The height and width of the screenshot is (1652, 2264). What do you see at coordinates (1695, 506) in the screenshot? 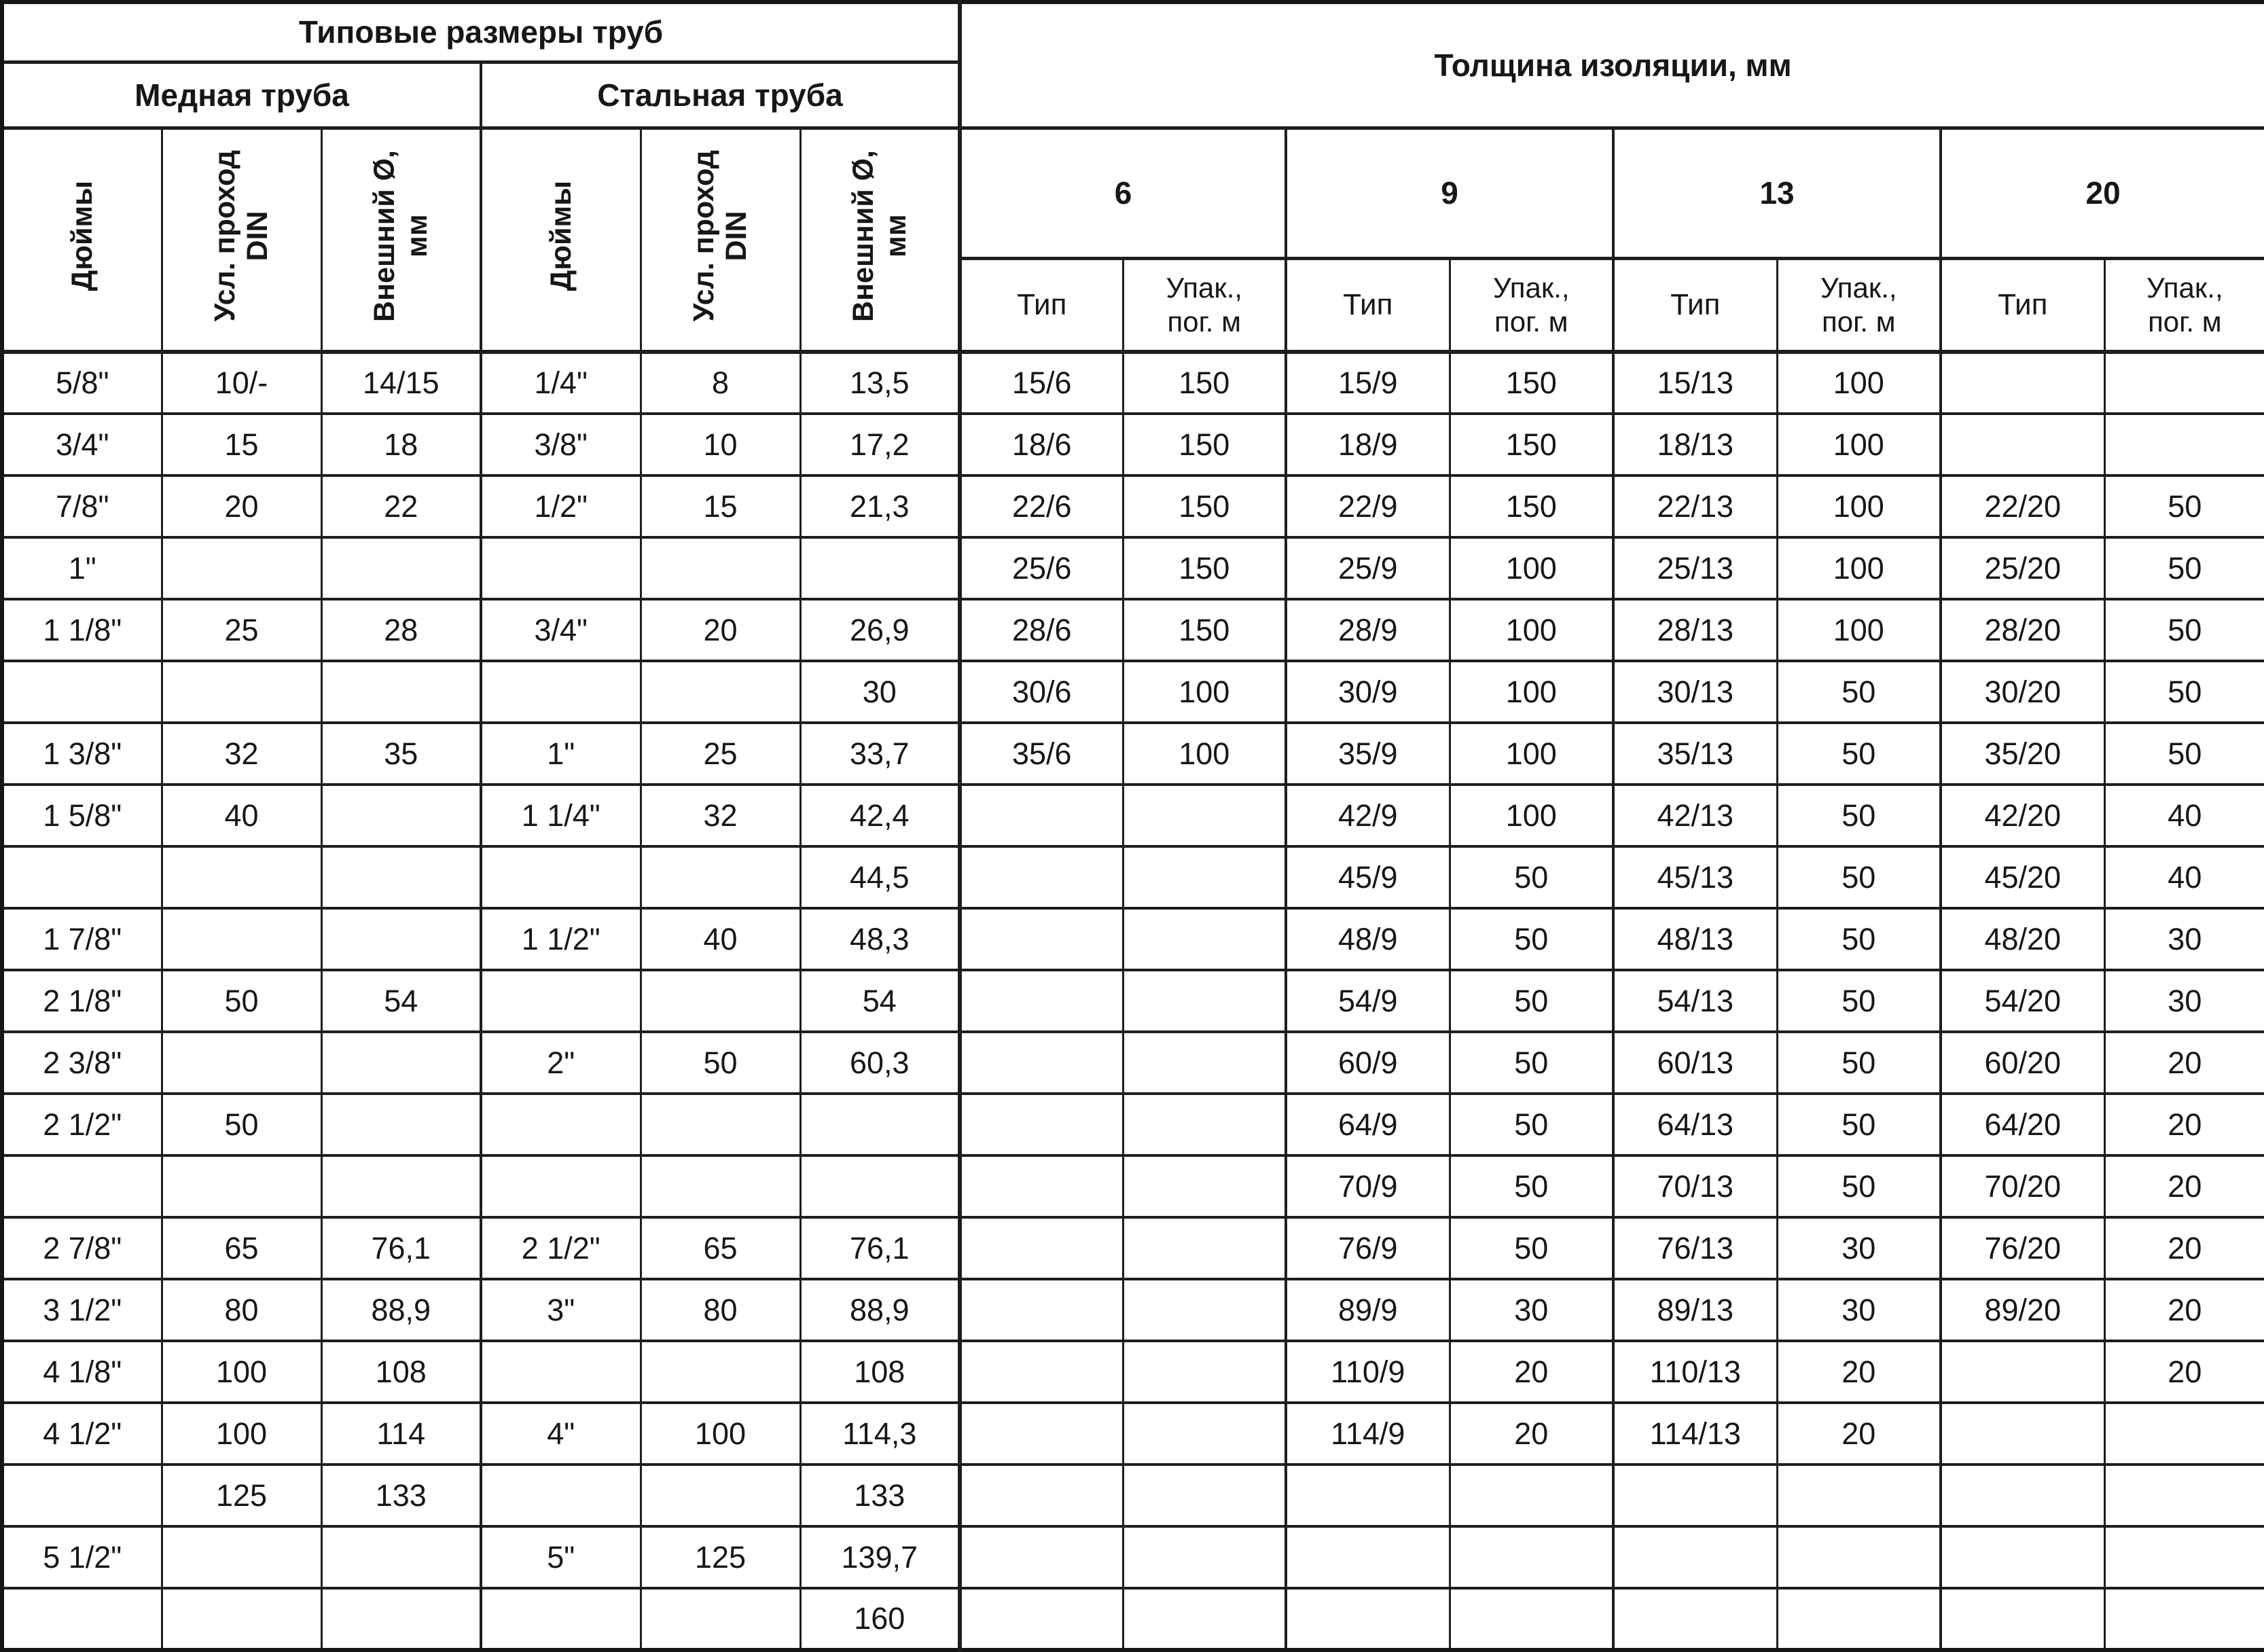
I see `table-cell: 22/13` at bounding box center [1695, 506].